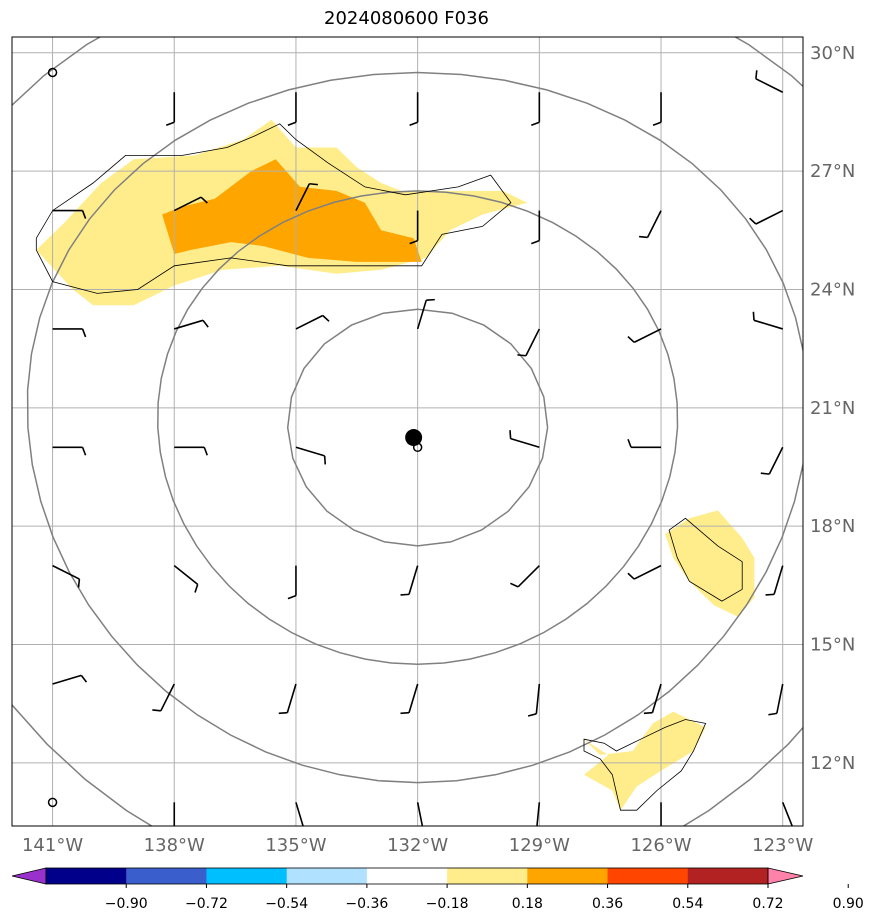 This screenshot has width=873, height=924. What do you see at coordinates (767, 904) in the screenshot?
I see `colorbar-tick-label: 0.72` at bounding box center [767, 904].